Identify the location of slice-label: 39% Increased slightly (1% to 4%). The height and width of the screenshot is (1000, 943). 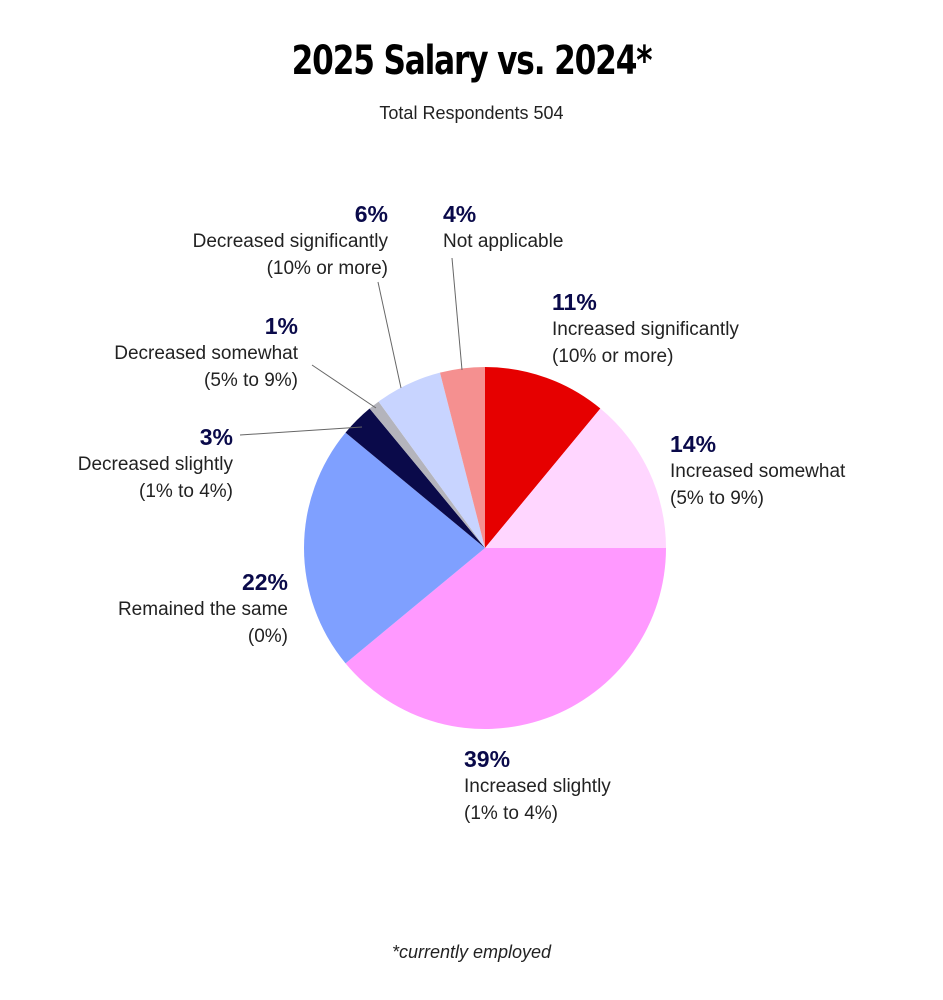
(554, 786).